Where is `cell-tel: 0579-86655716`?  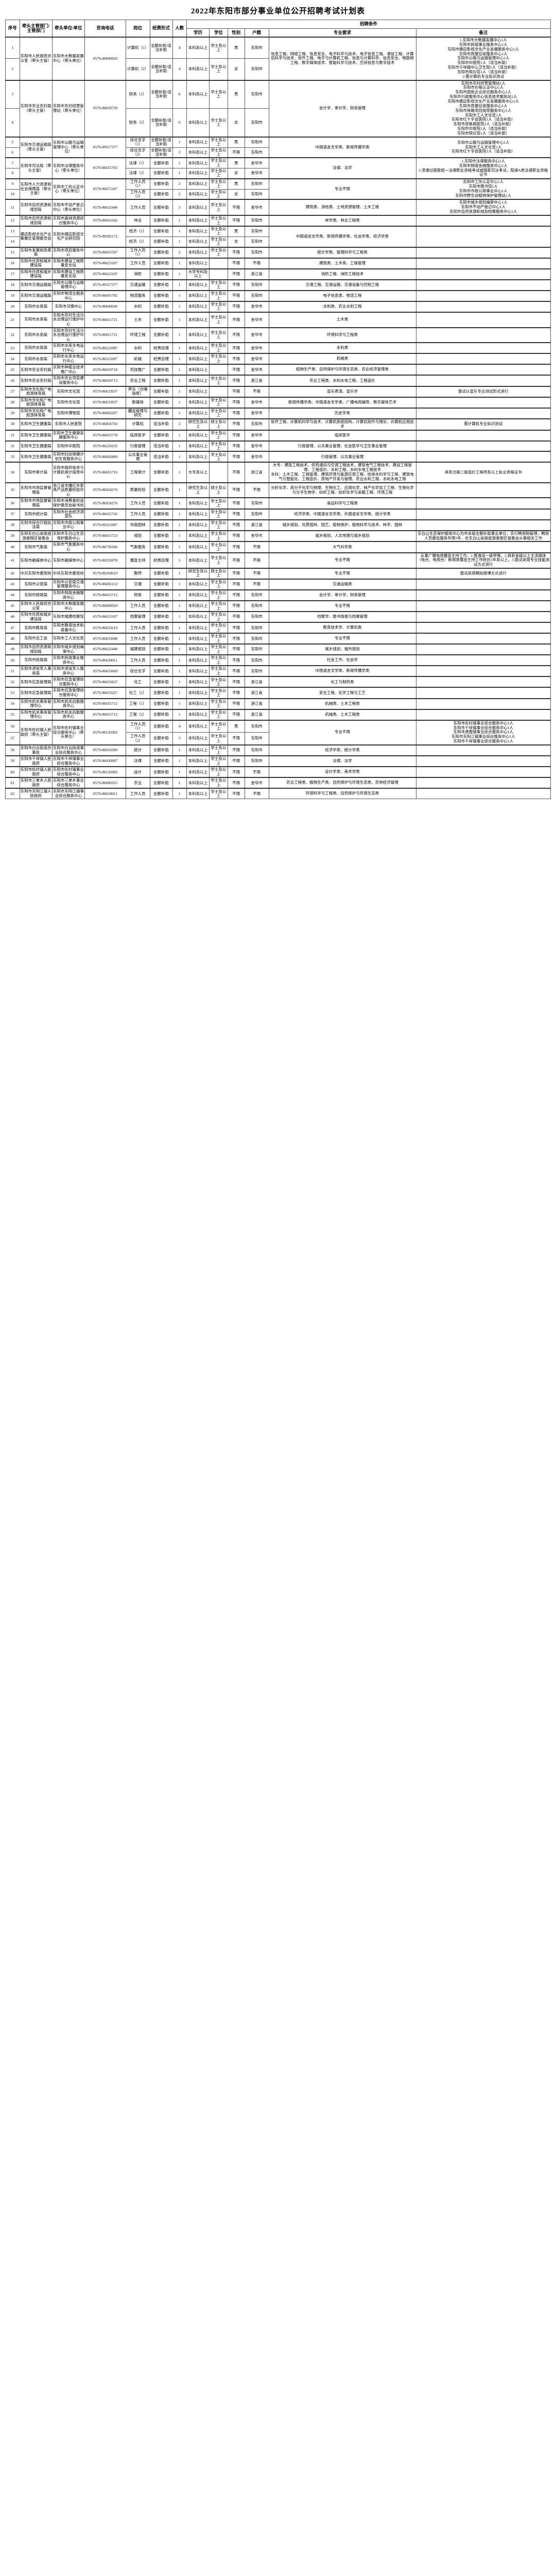 cell-tel: 0579-86655716 is located at coordinates (105, 472).